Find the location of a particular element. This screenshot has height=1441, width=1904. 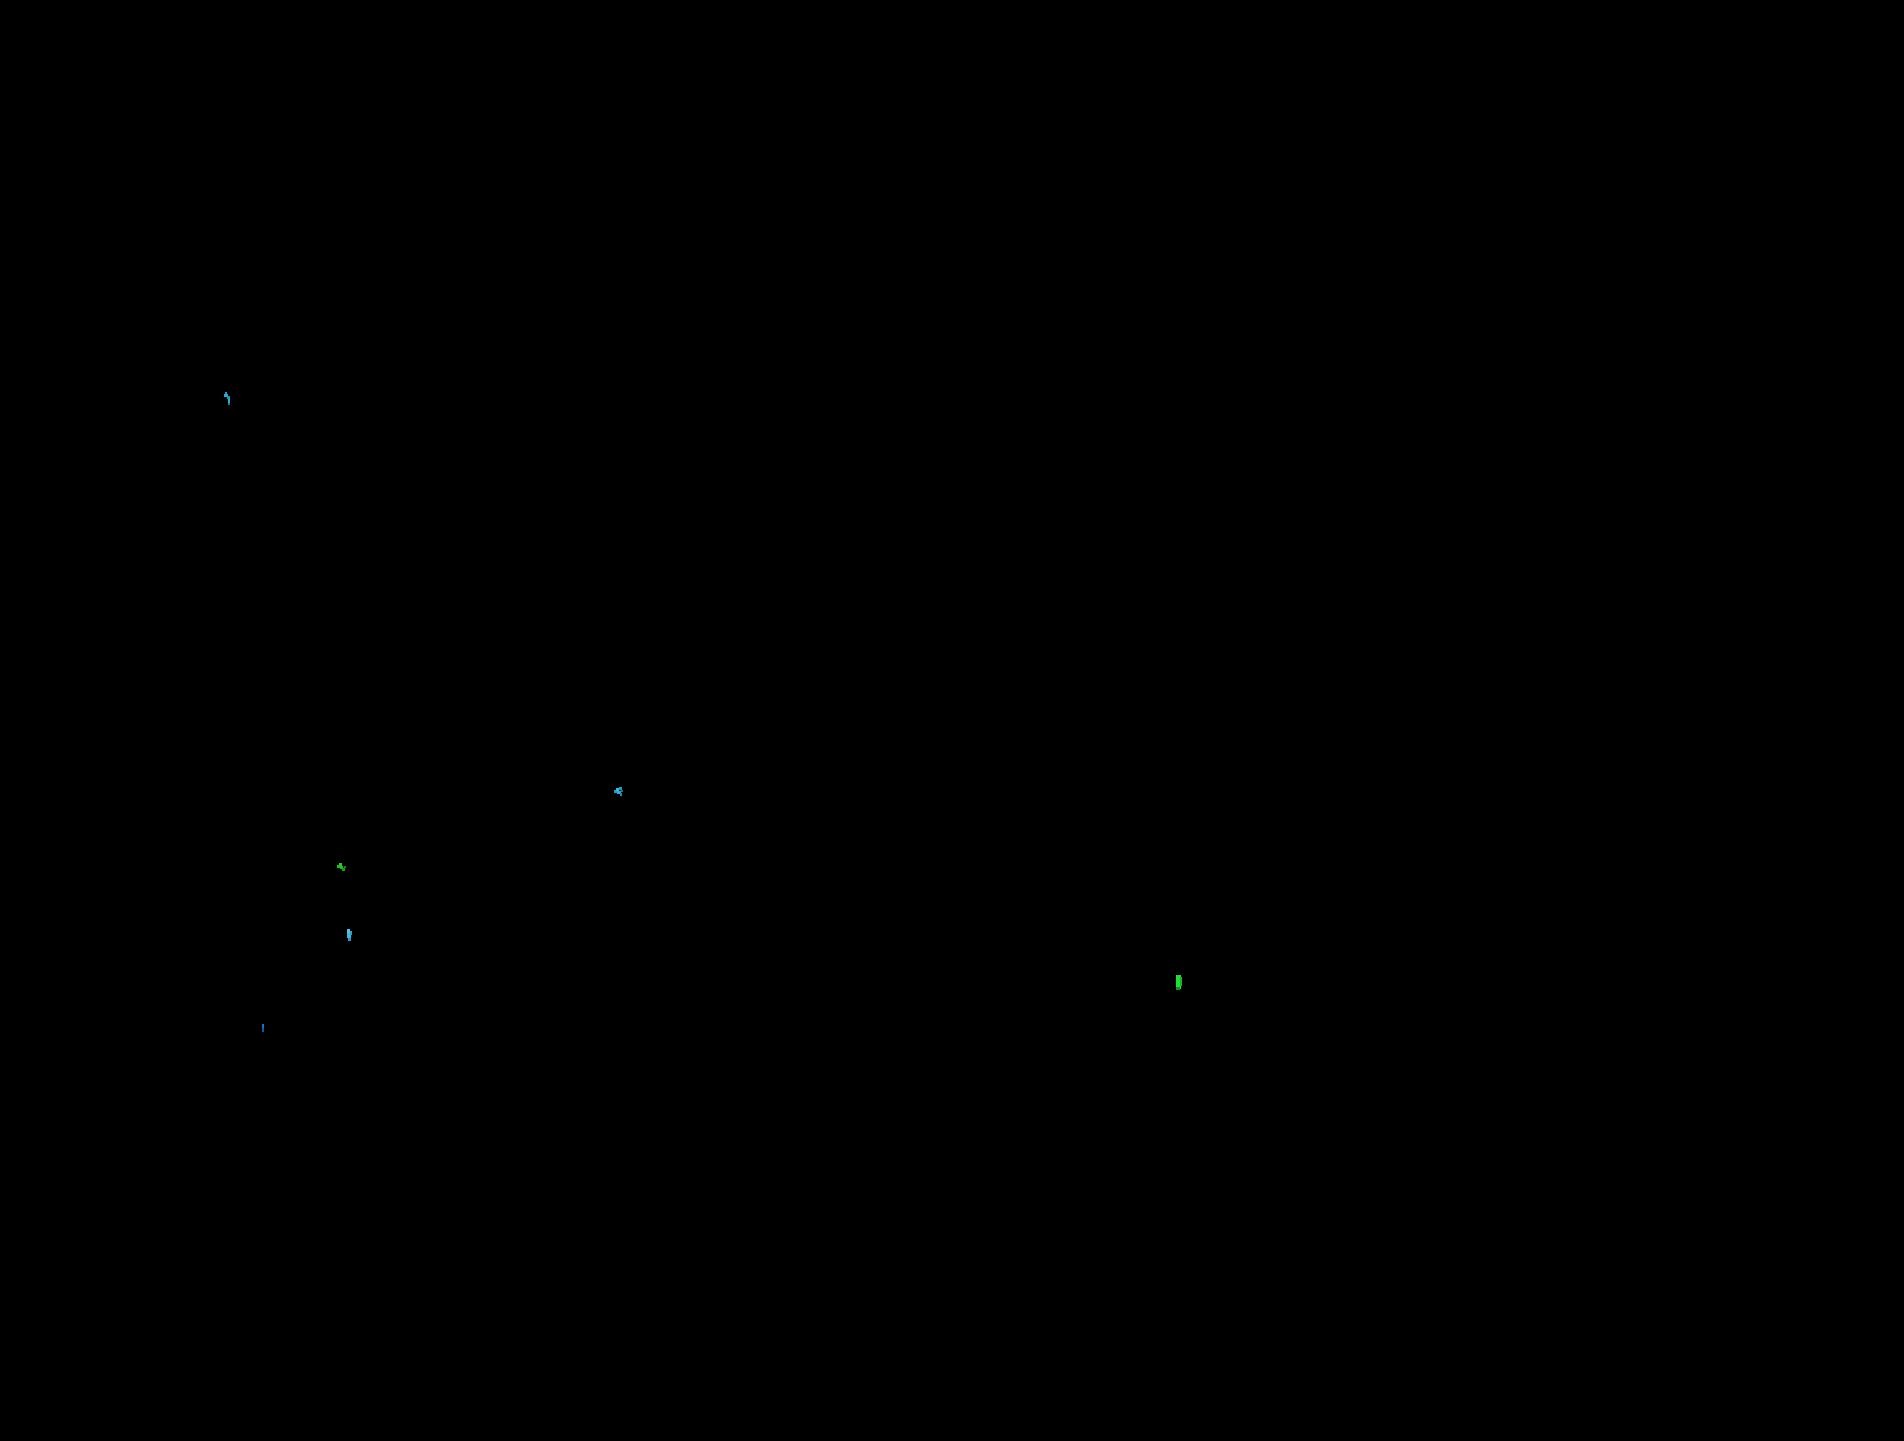

cyan-pixel-cluster-upper-left is located at coordinates (227, 398).